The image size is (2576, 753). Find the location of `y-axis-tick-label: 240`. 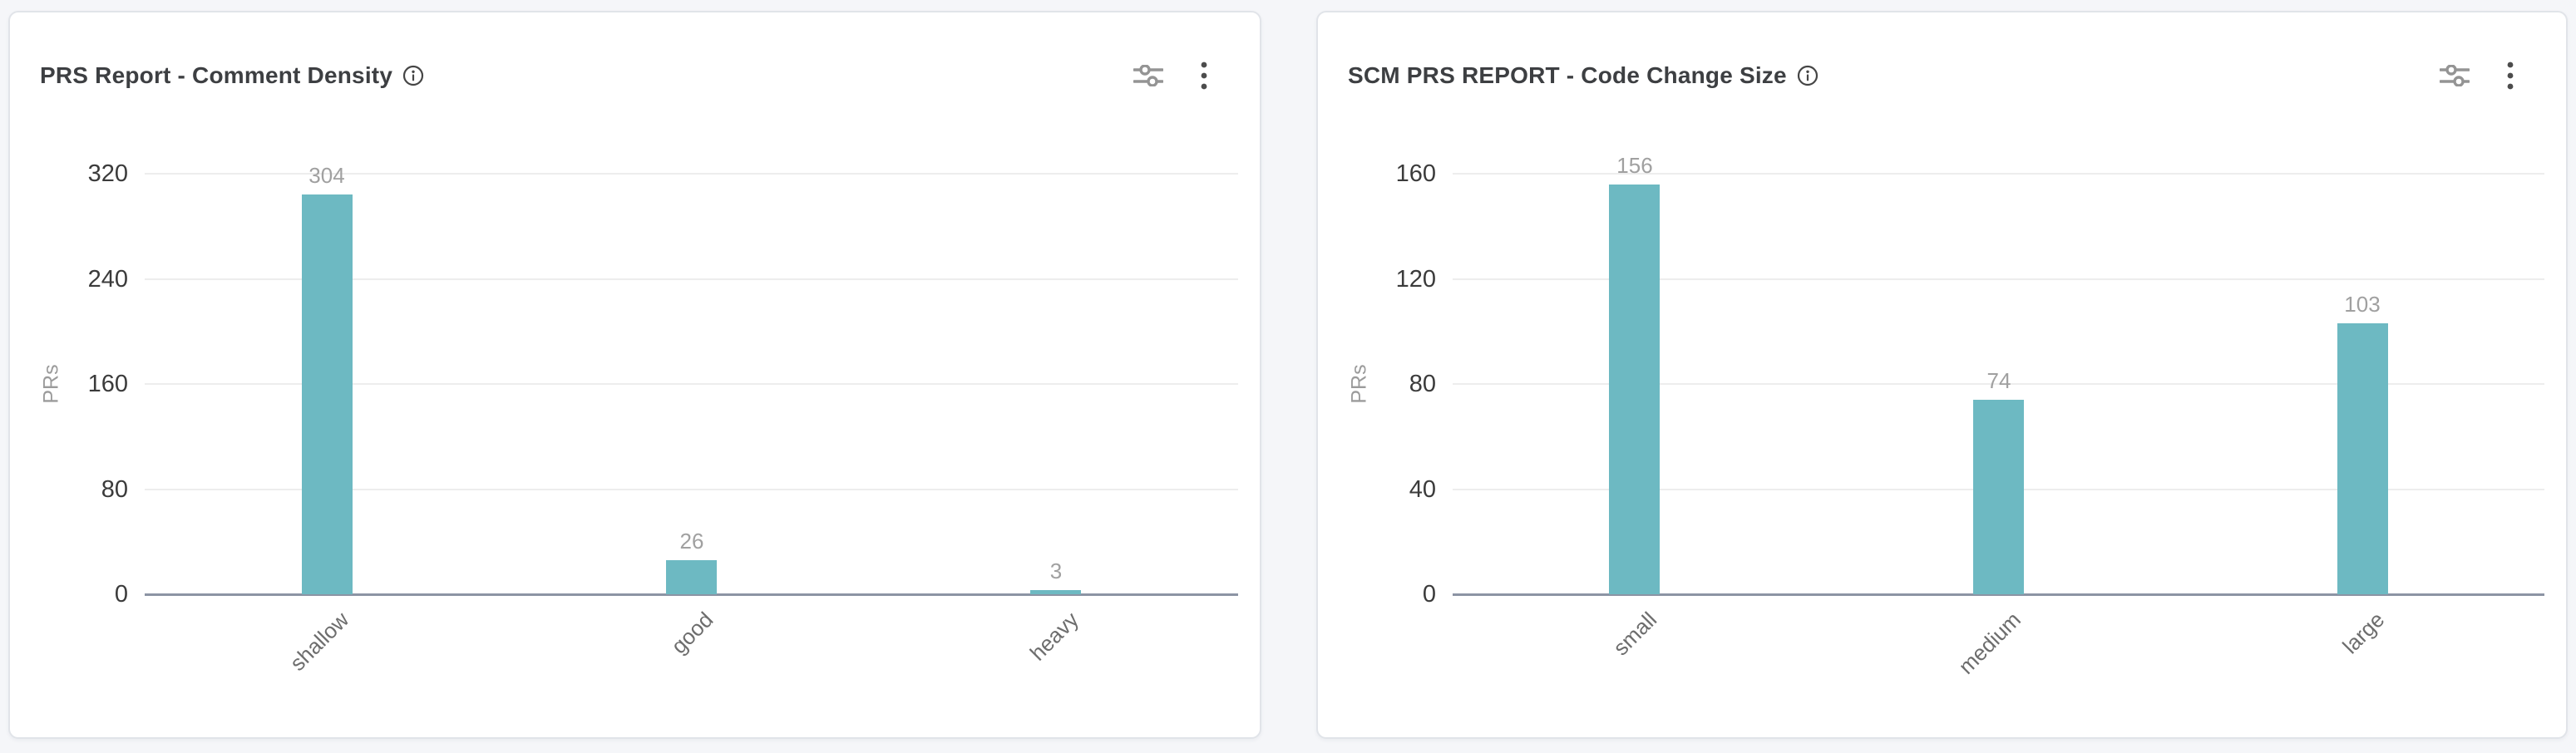

y-axis-tick-label: 240 is located at coordinates (108, 279).